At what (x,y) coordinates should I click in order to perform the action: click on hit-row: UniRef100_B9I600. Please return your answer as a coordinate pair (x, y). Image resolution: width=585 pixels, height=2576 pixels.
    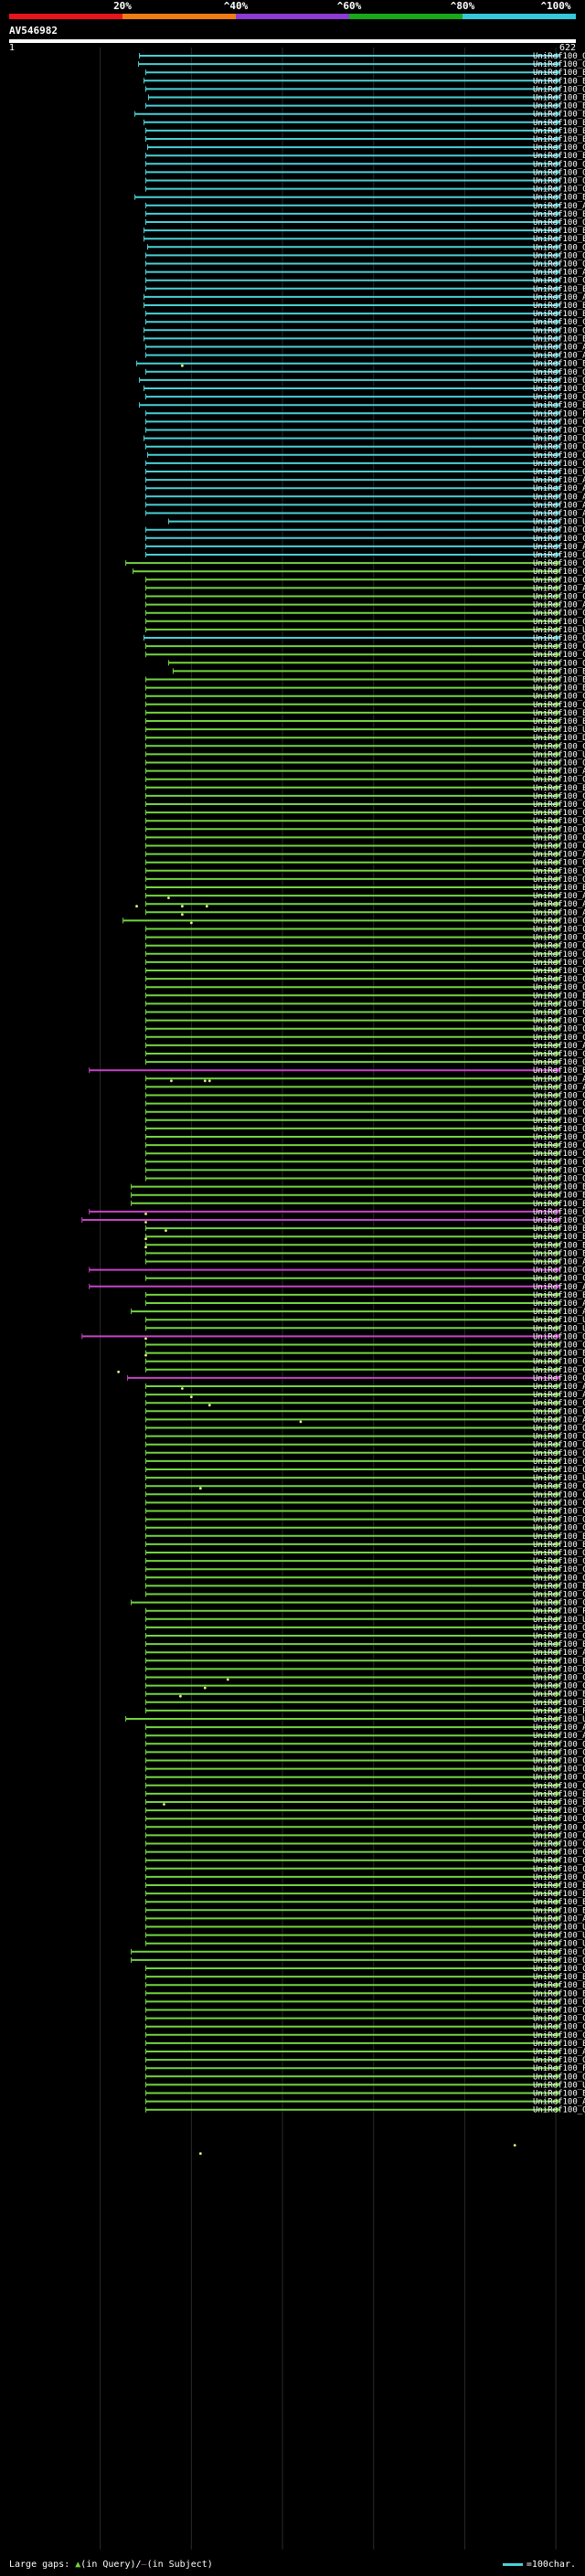
    Looking at the image, I should click on (365, 214).